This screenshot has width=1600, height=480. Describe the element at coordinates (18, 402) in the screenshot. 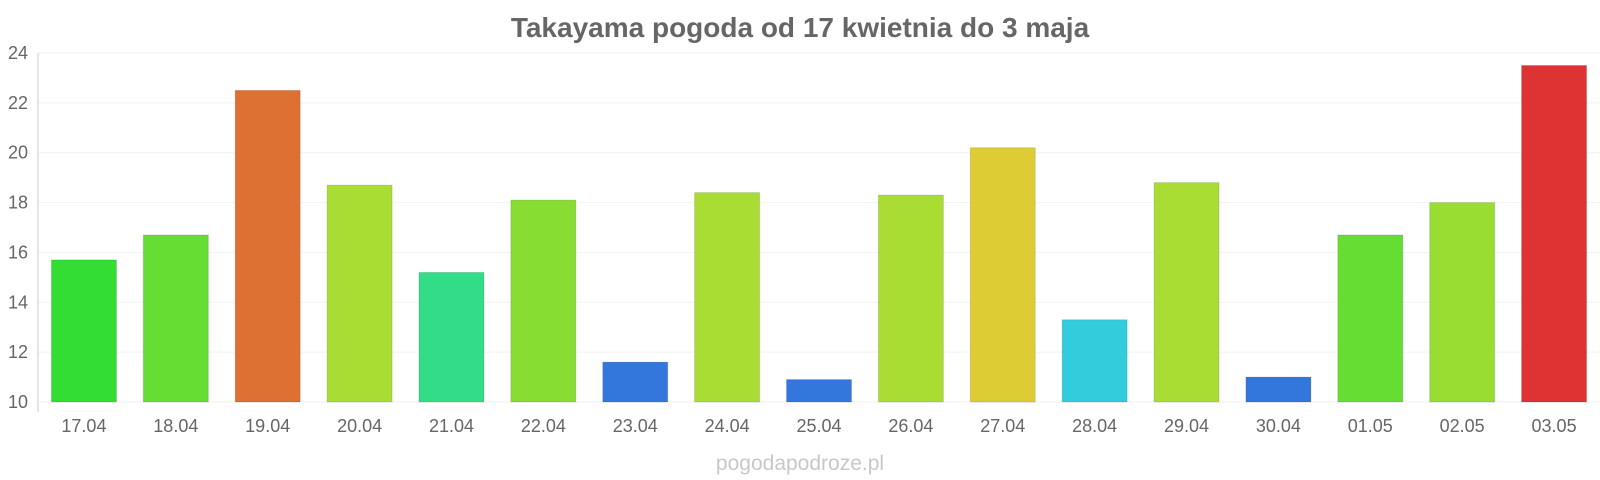

I see `y-tick-label: 10` at that location.